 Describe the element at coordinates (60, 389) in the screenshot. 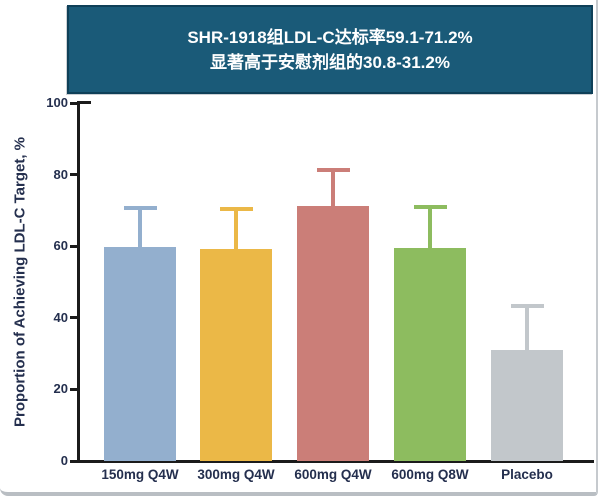

I see `y-tick-label: 20` at that location.